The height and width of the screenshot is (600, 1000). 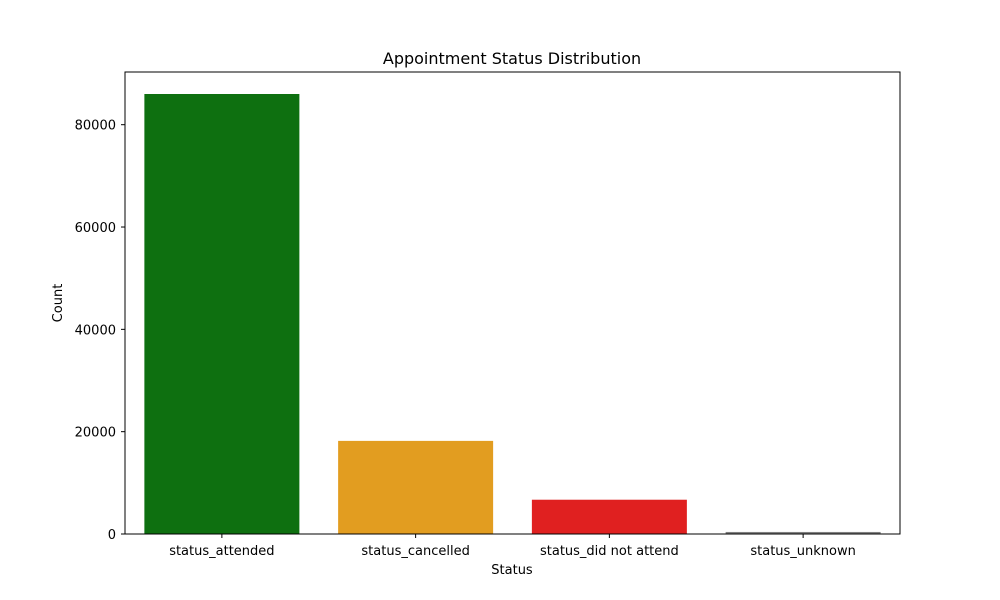 I want to click on y-tick-label: 0, so click(x=112, y=535).